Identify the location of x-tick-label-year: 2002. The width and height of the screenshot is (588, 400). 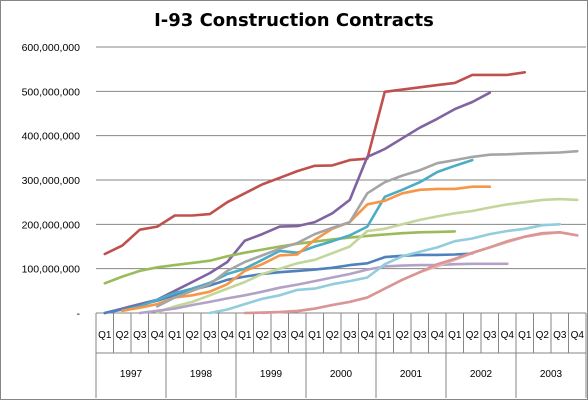
(481, 374).